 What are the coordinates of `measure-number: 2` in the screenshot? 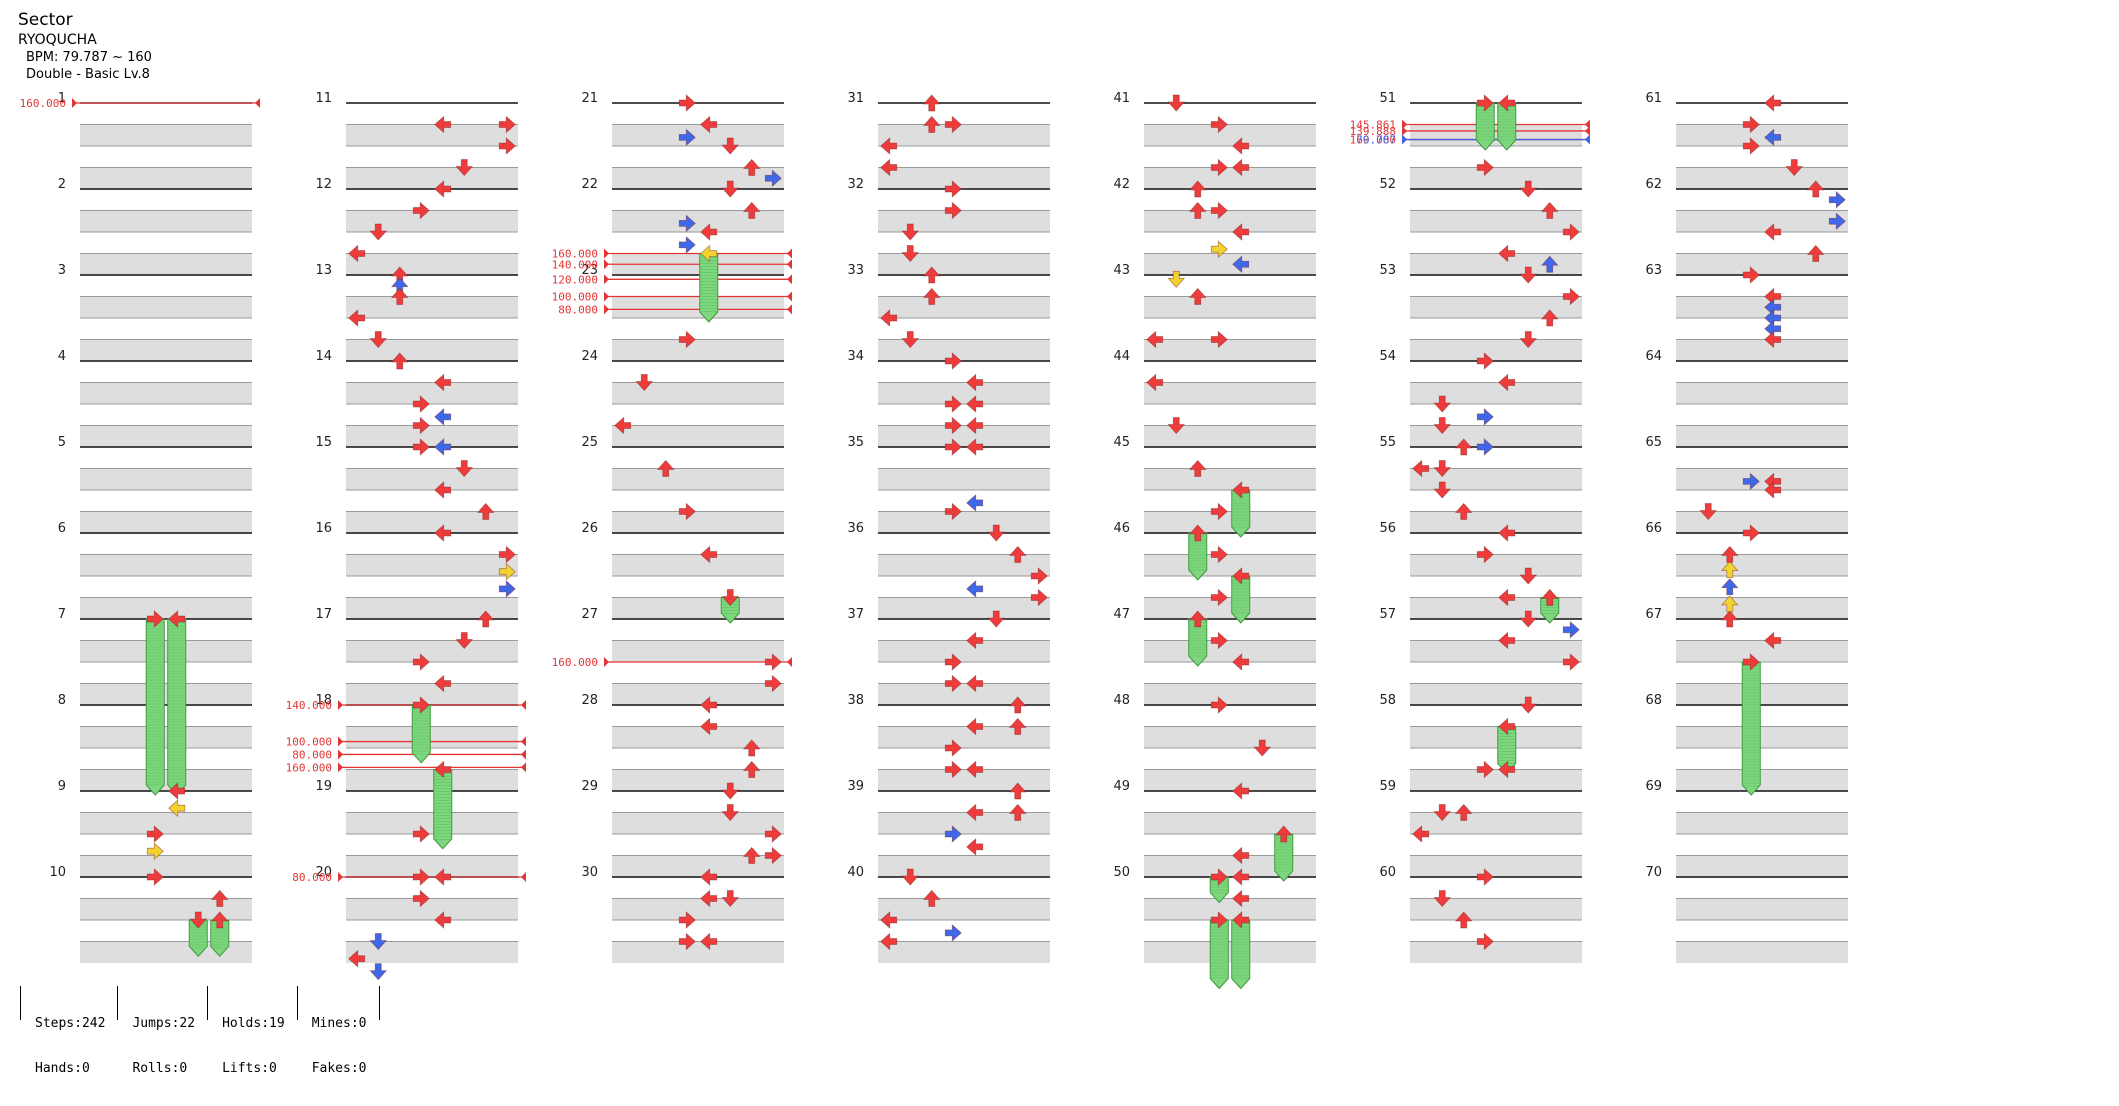 It's located at (62, 184).